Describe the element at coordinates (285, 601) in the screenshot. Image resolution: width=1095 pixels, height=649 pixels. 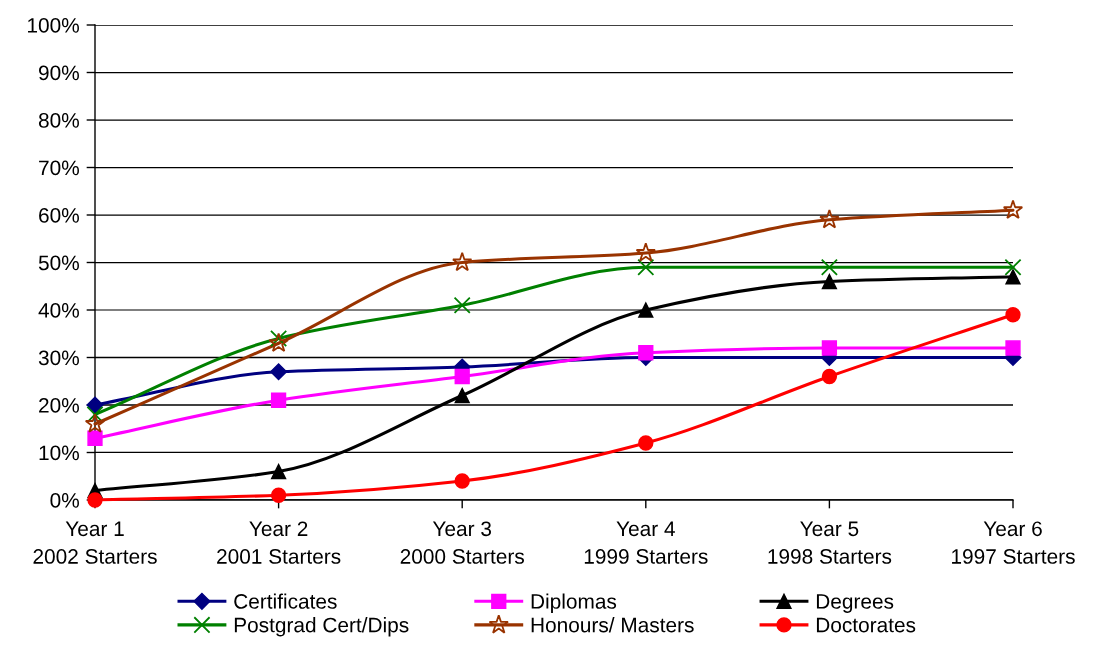
I see `legend-label: Certificates` at that location.